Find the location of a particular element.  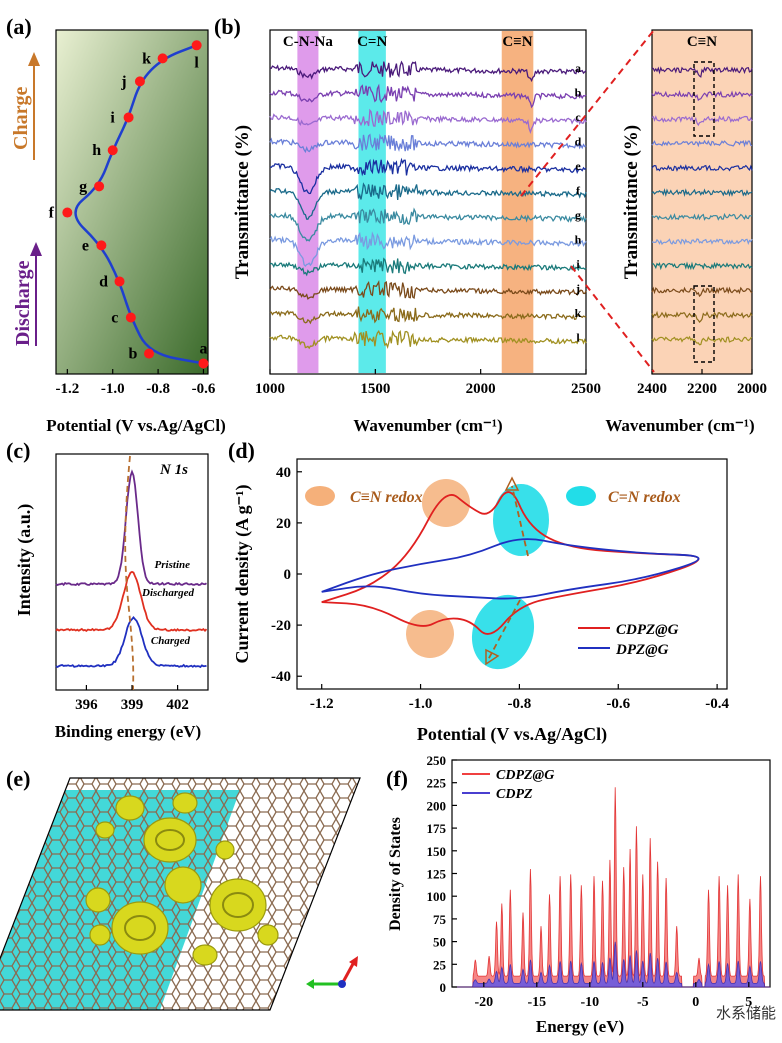

state-label-i: i is located at coordinates (112, 117).